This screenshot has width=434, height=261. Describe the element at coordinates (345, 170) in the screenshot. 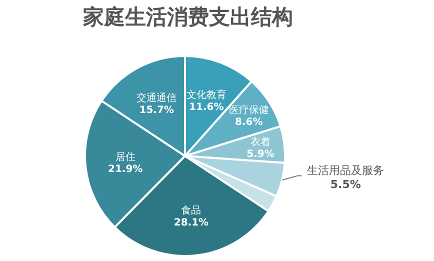

I see `slice-label: 生活用品及服务` at that location.